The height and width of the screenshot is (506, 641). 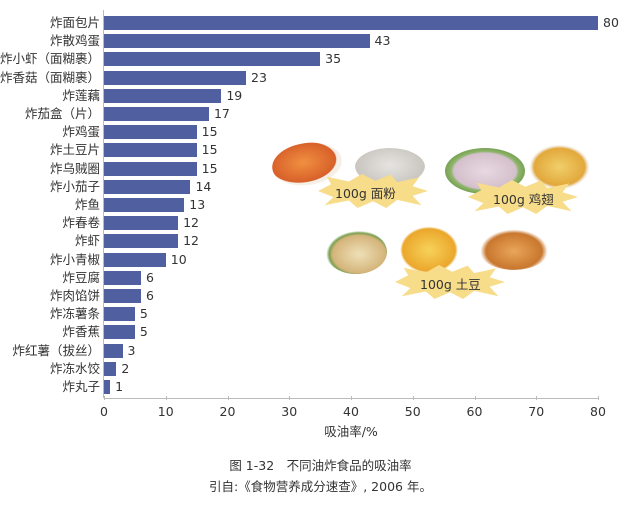 What do you see at coordinates (333, 59) in the screenshot?
I see `value-label: 35` at bounding box center [333, 59].